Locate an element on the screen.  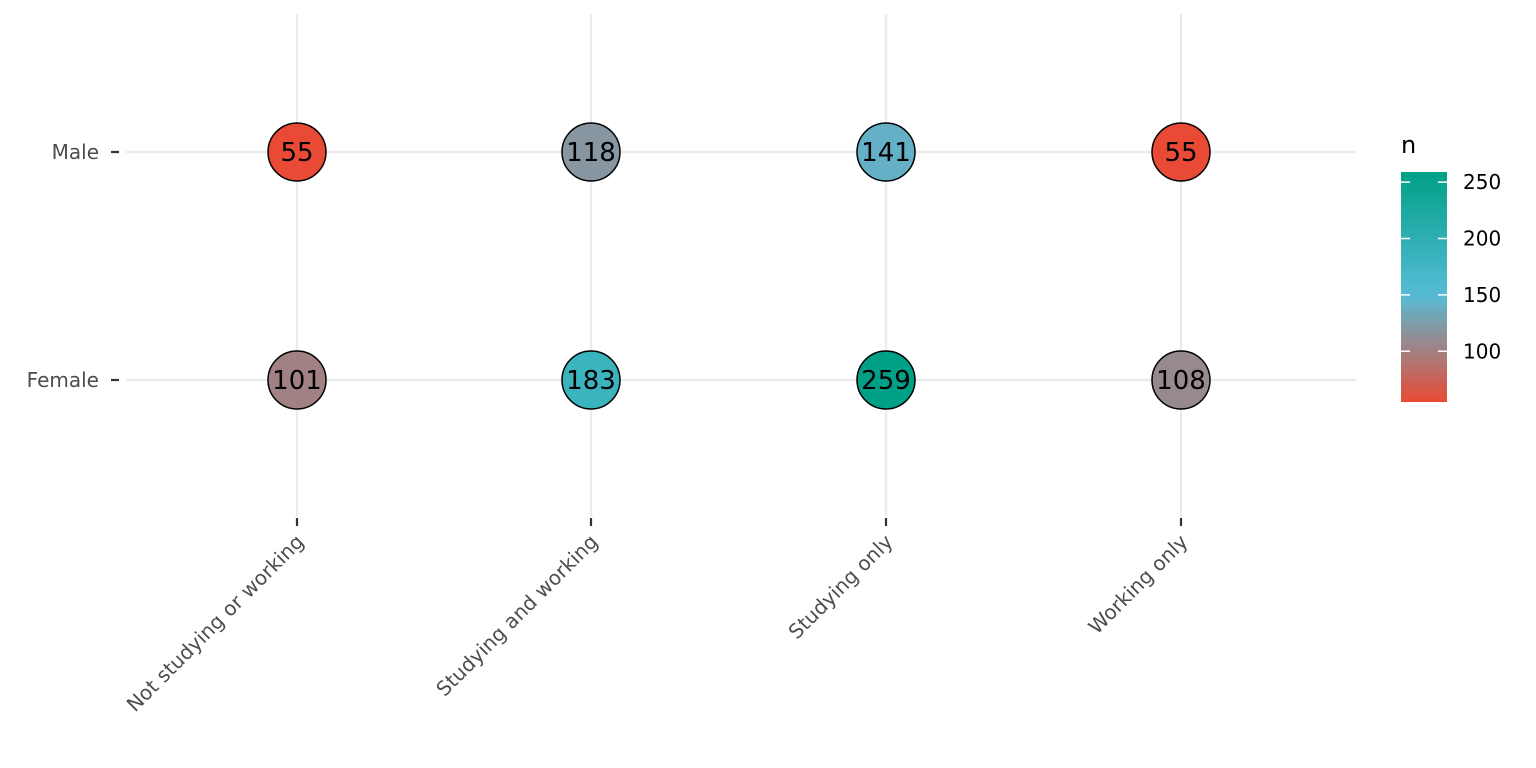
point-studying-only-male is located at coordinates (886, 152).